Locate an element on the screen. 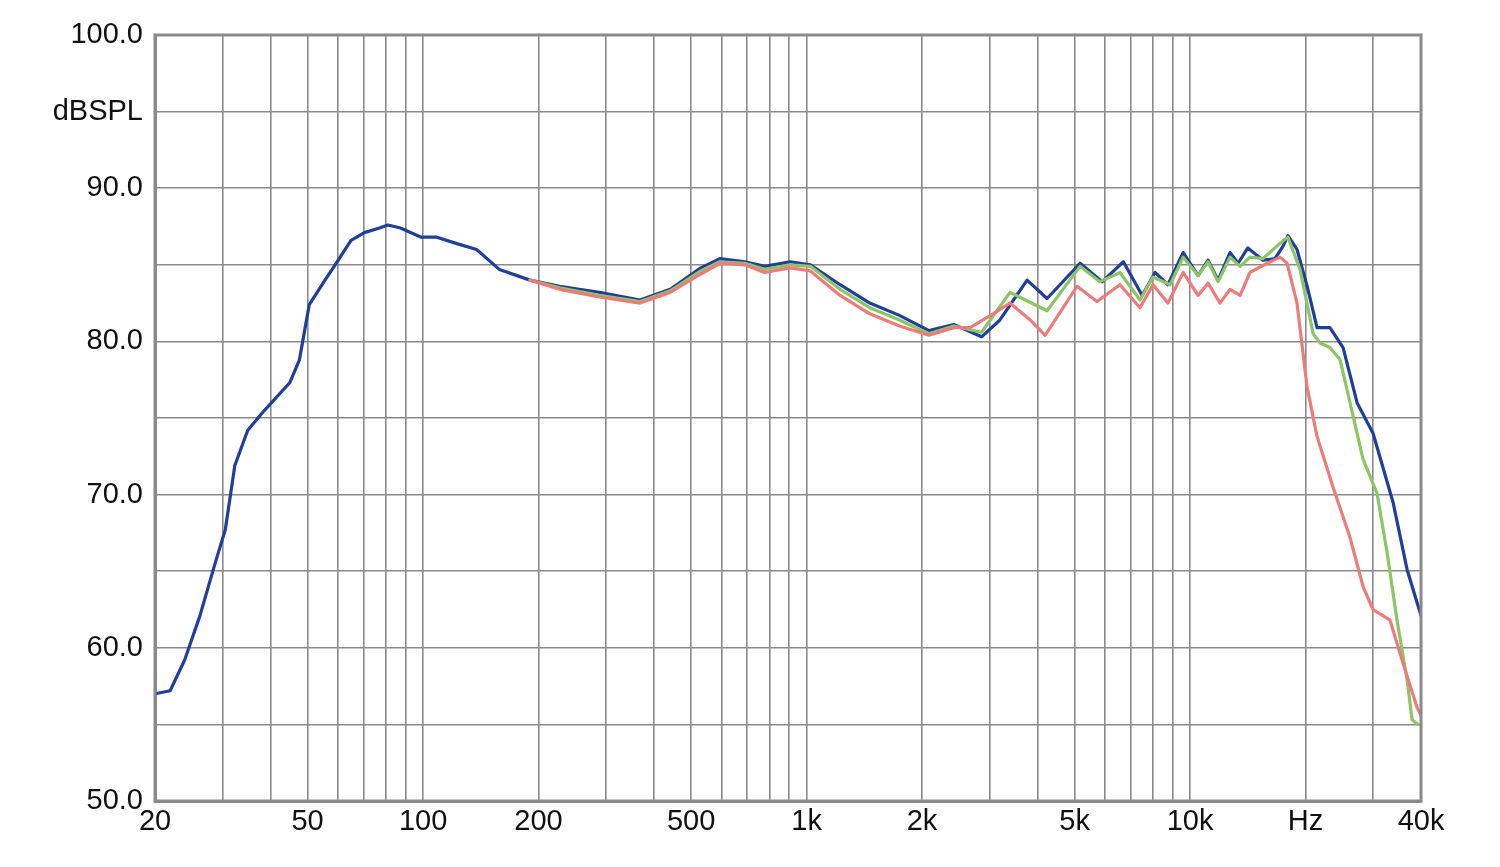  y-tick-label: 60.0 is located at coordinates (114, 645).